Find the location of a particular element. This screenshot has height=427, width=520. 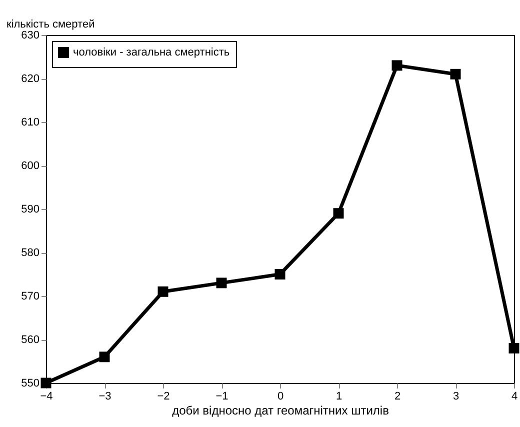

x-tick-label: −3 is located at coordinates (105, 396).